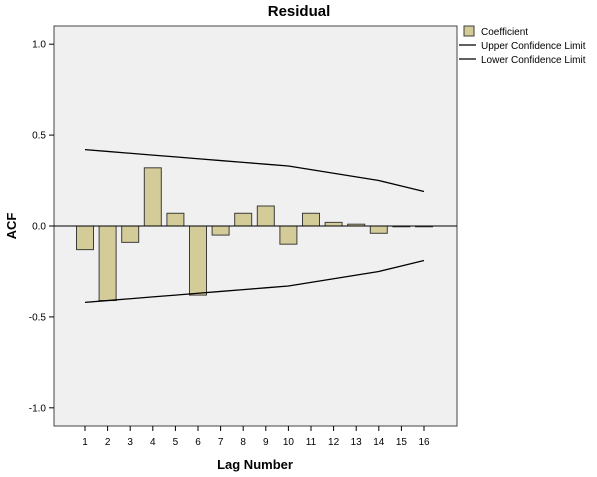  Describe the element at coordinates (243, 442) in the screenshot. I see `x-tick-label: 8` at that location.